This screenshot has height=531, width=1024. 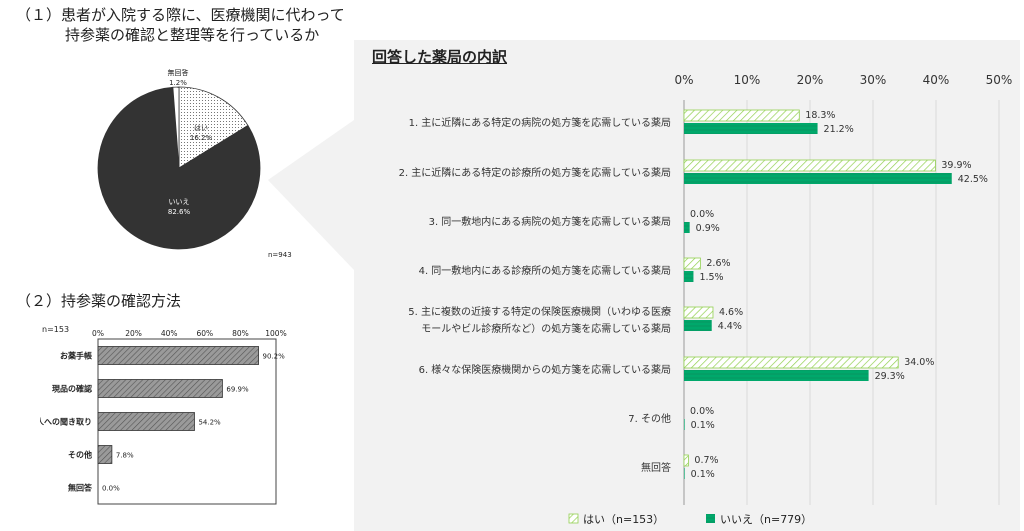 What do you see at coordinates (873, 80) in the screenshot?
I see `right-tick-label: 30%` at bounding box center [873, 80].